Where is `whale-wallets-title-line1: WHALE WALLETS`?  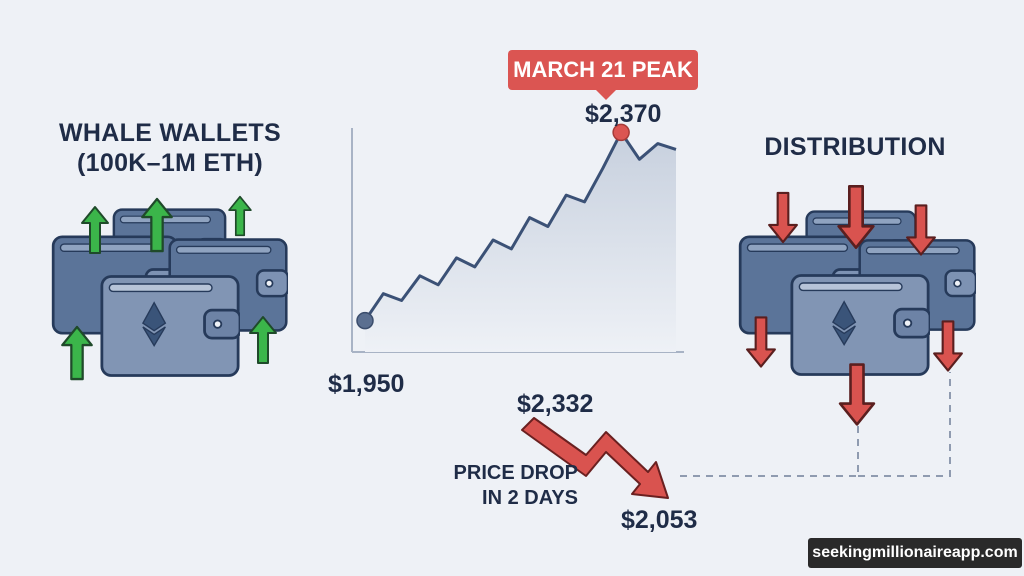 whale-wallets-title-line1: WHALE WALLETS is located at coordinates (170, 133).